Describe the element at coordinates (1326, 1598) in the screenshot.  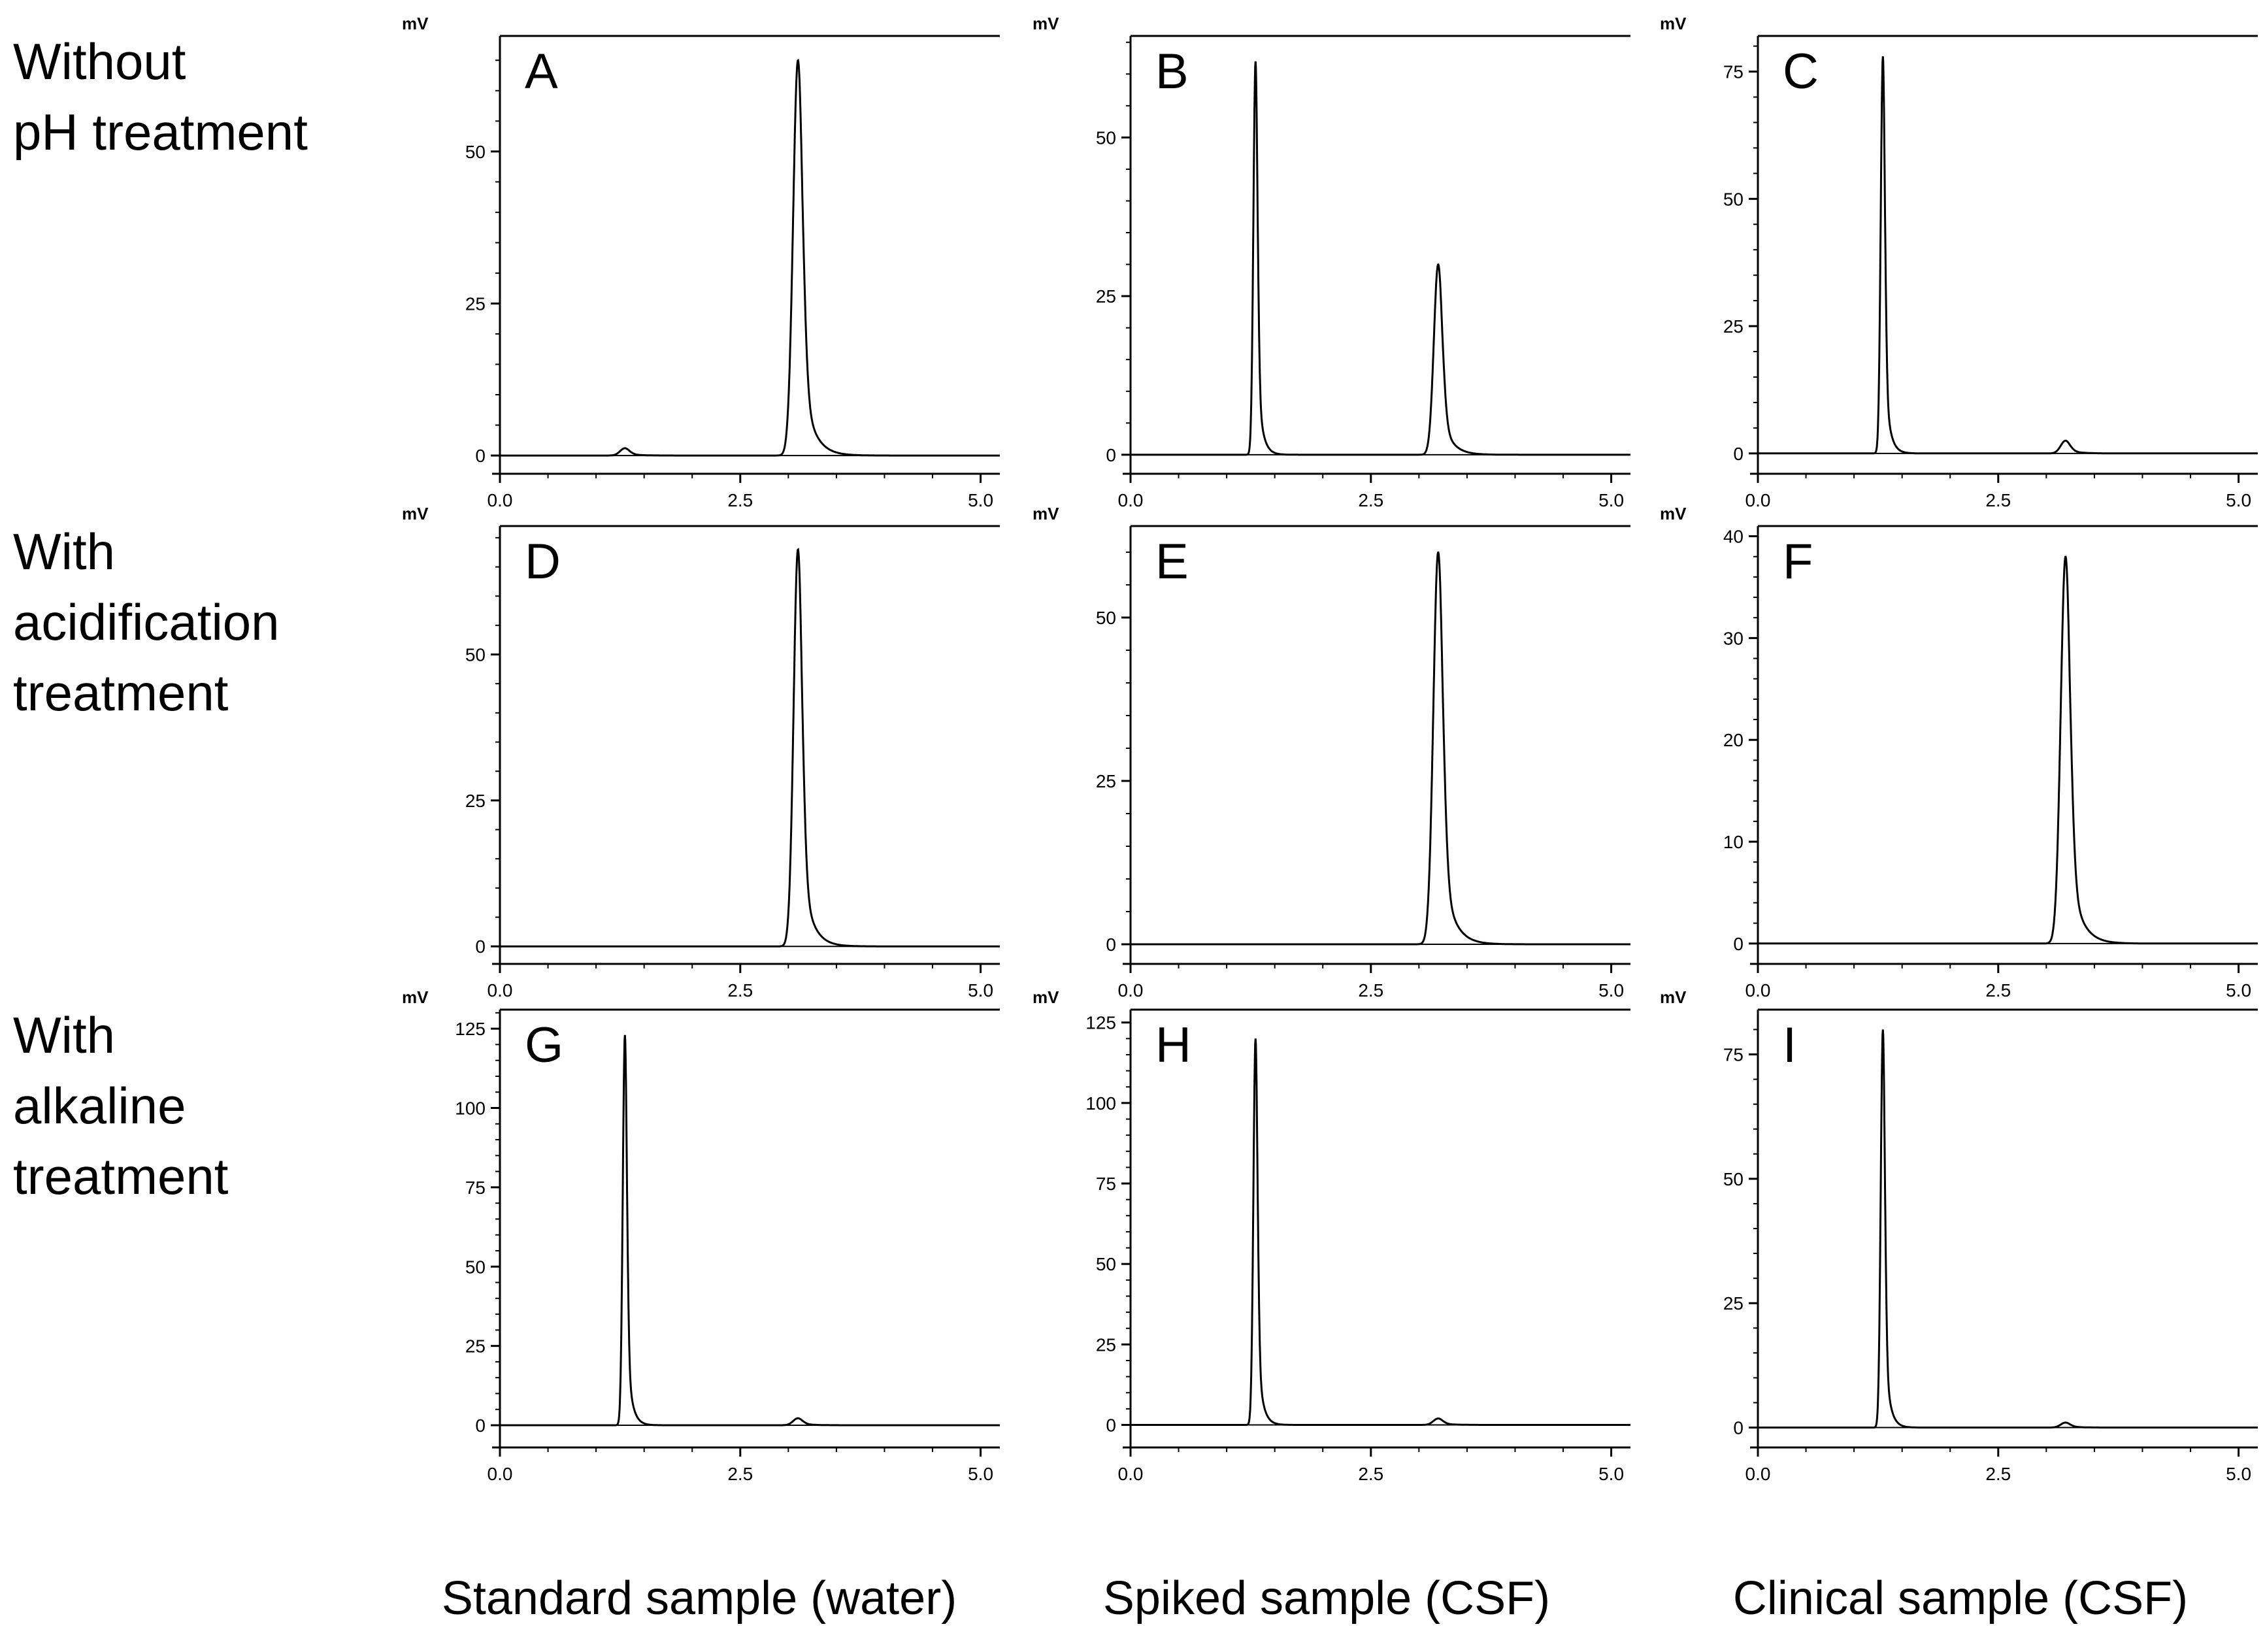
I see `column-label-spiked: Spiked sample (CSF)` at that location.